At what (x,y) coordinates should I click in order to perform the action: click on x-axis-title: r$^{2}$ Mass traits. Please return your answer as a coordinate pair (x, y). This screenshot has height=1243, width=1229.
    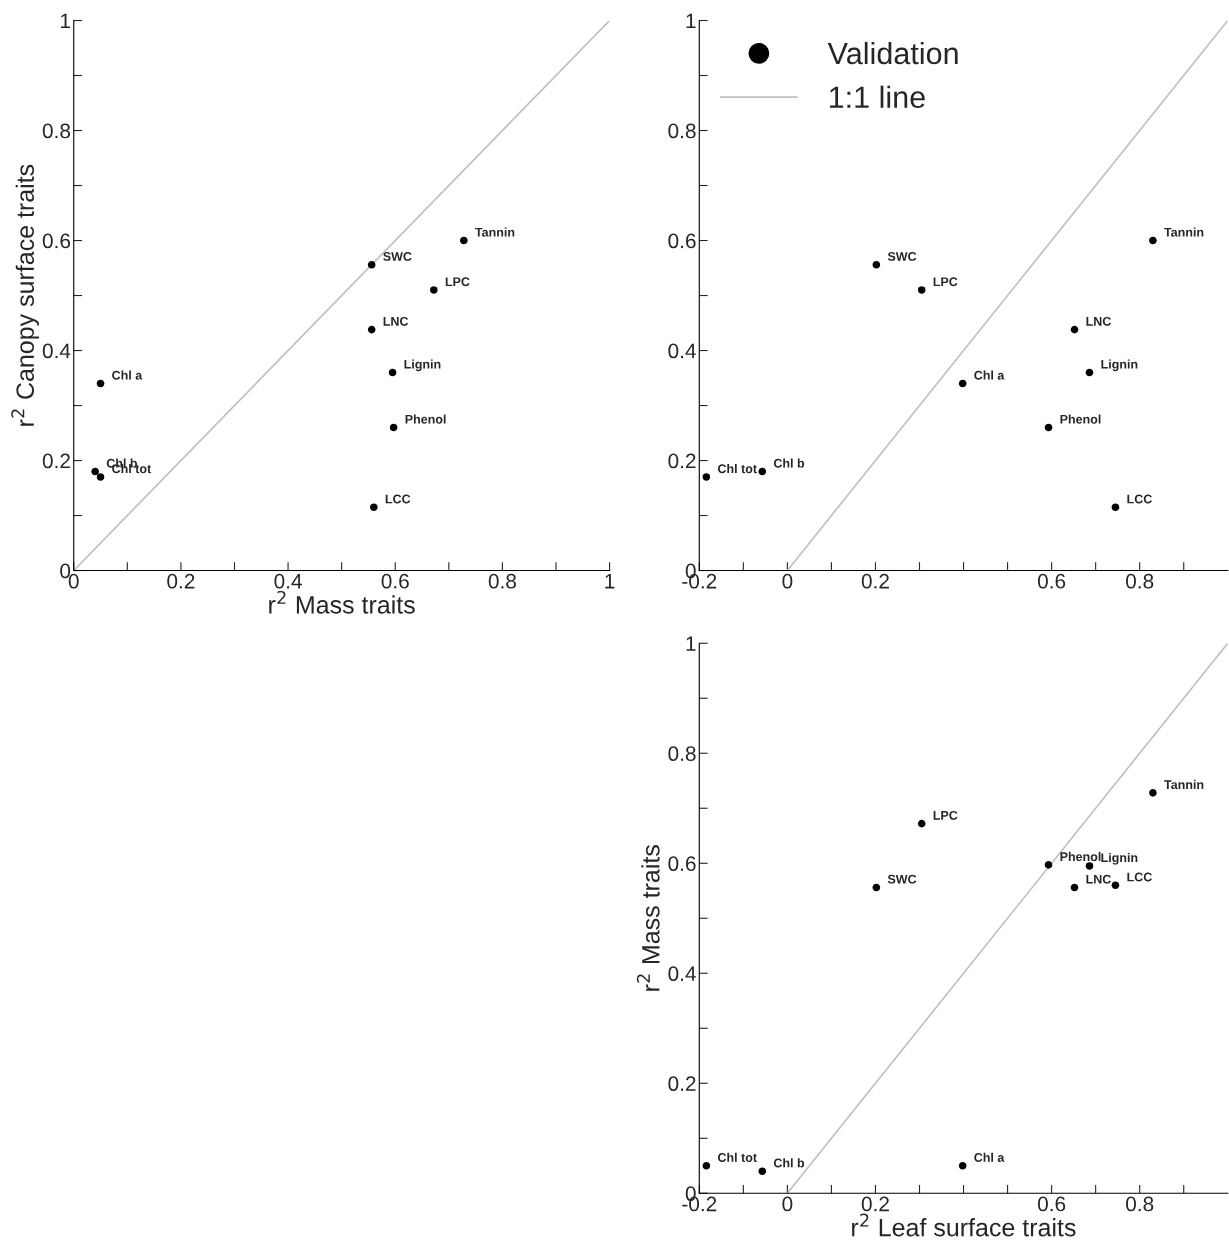
    Looking at the image, I should click on (342, 602).